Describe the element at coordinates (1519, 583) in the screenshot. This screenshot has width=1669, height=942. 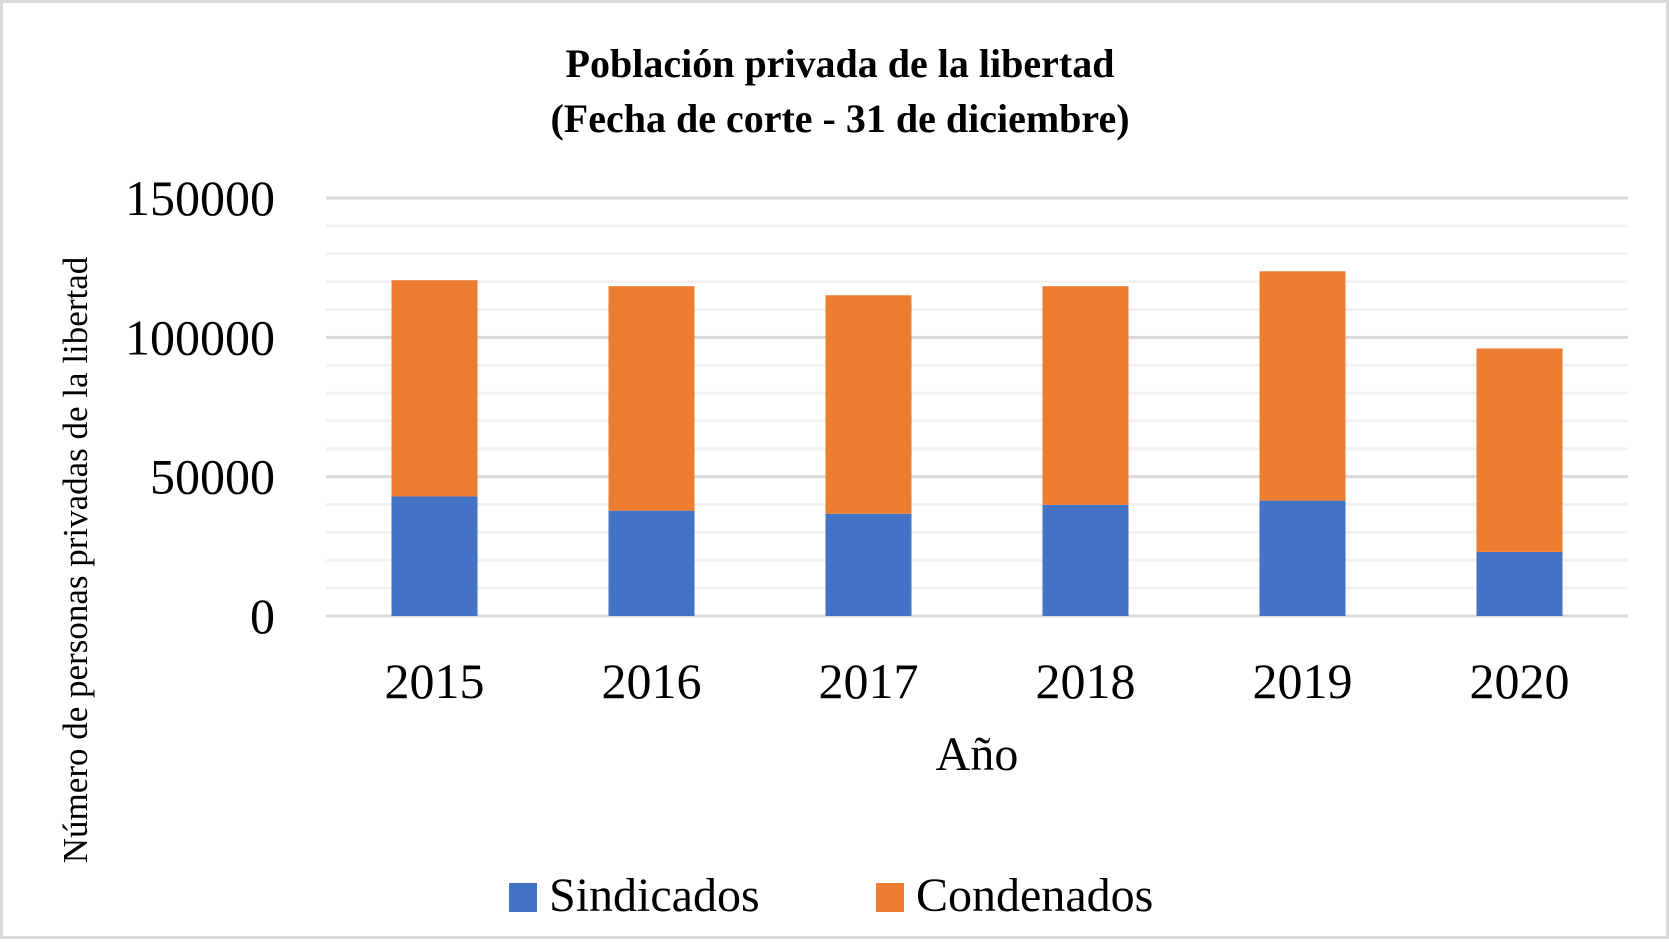
I see `bar-sindicados-2020` at that location.